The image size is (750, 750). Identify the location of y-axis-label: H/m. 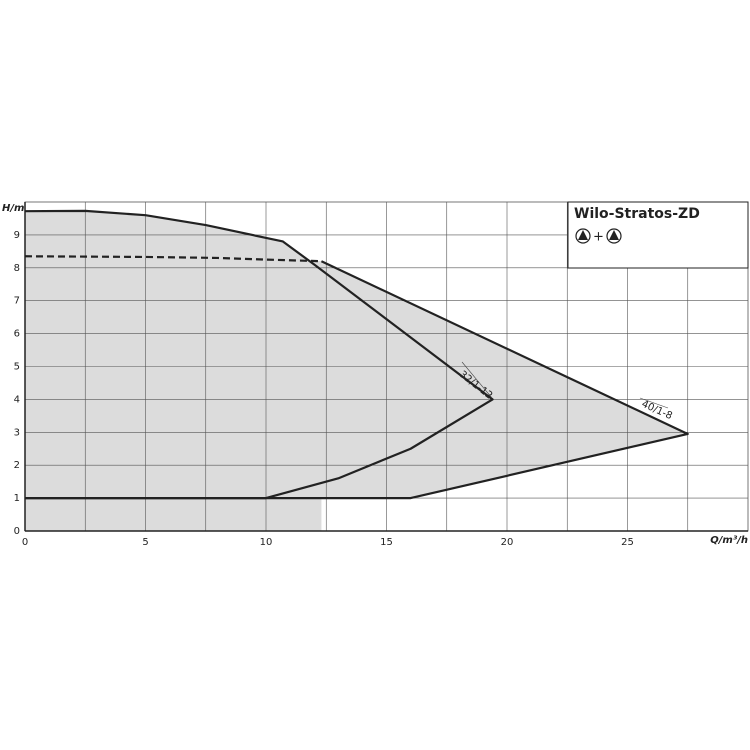
(13, 208).